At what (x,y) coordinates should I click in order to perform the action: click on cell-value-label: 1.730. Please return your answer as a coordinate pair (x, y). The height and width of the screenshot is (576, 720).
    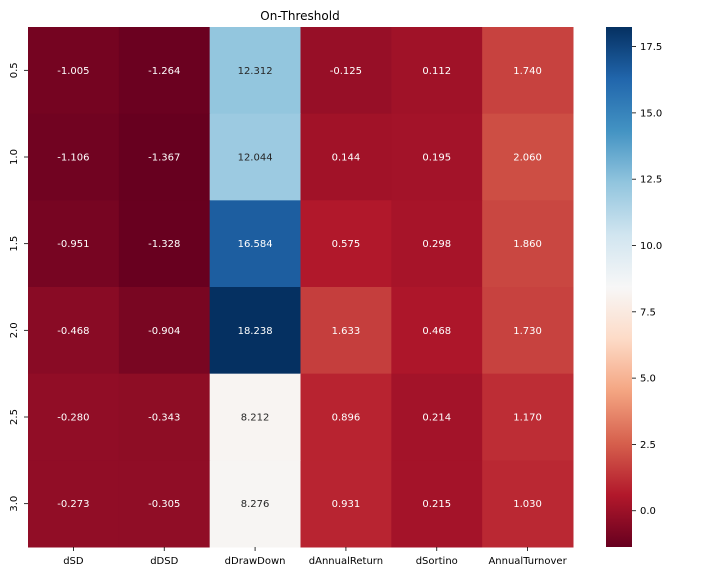
    Looking at the image, I should click on (527, 331).